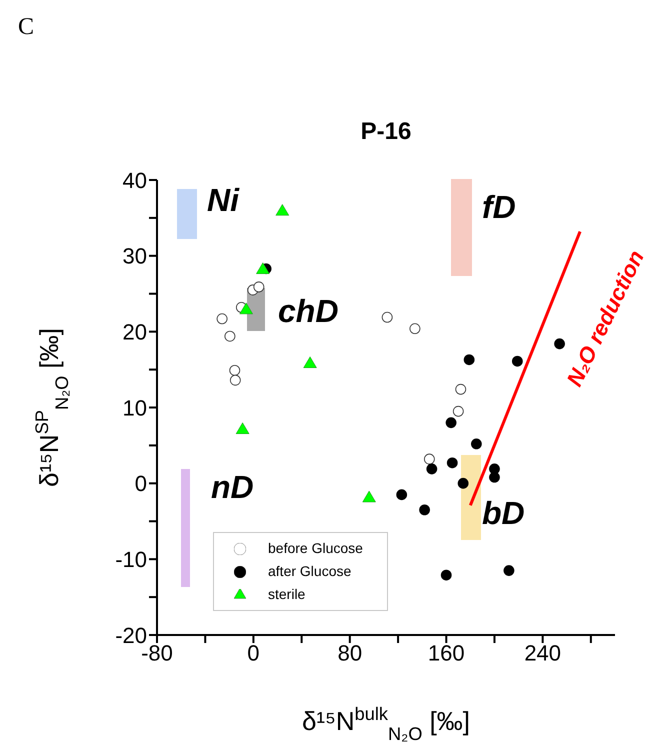 The width and height of the screenshot is (657, 755). I want to click on y-tick-label: 20, so click(134, 331).